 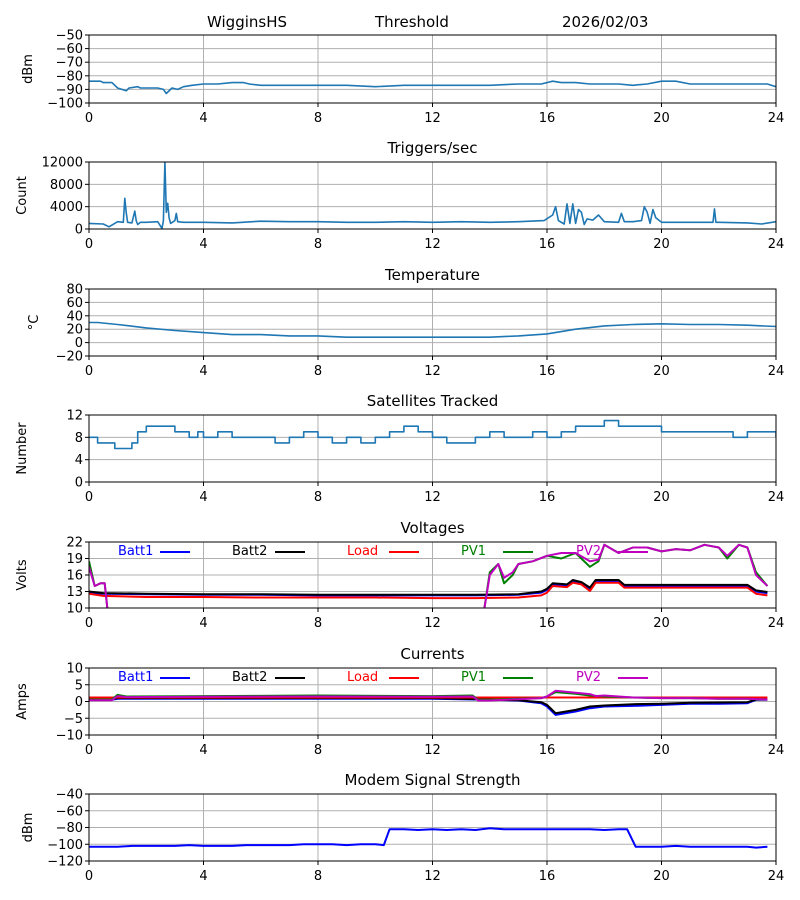 What do you see at coordinates (28, 828) in the screenshot?
I see `y-axis-label: dBm` at bounding box center [28, 828].